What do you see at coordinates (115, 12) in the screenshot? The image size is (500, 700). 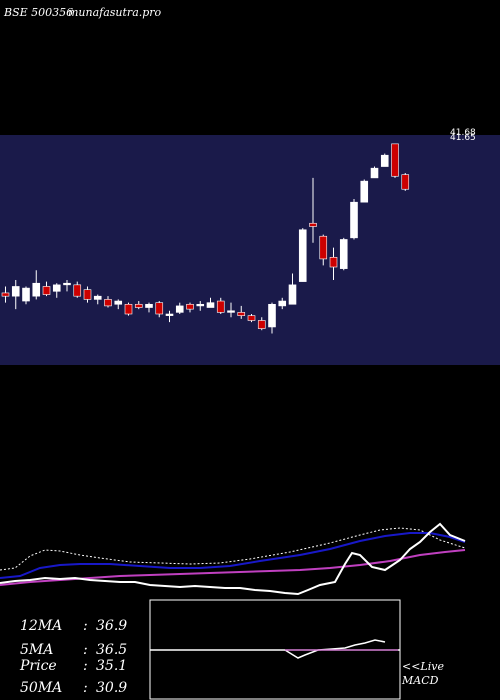 I see `site-label: munafasutra.pro` at bounding box center [115, 12].